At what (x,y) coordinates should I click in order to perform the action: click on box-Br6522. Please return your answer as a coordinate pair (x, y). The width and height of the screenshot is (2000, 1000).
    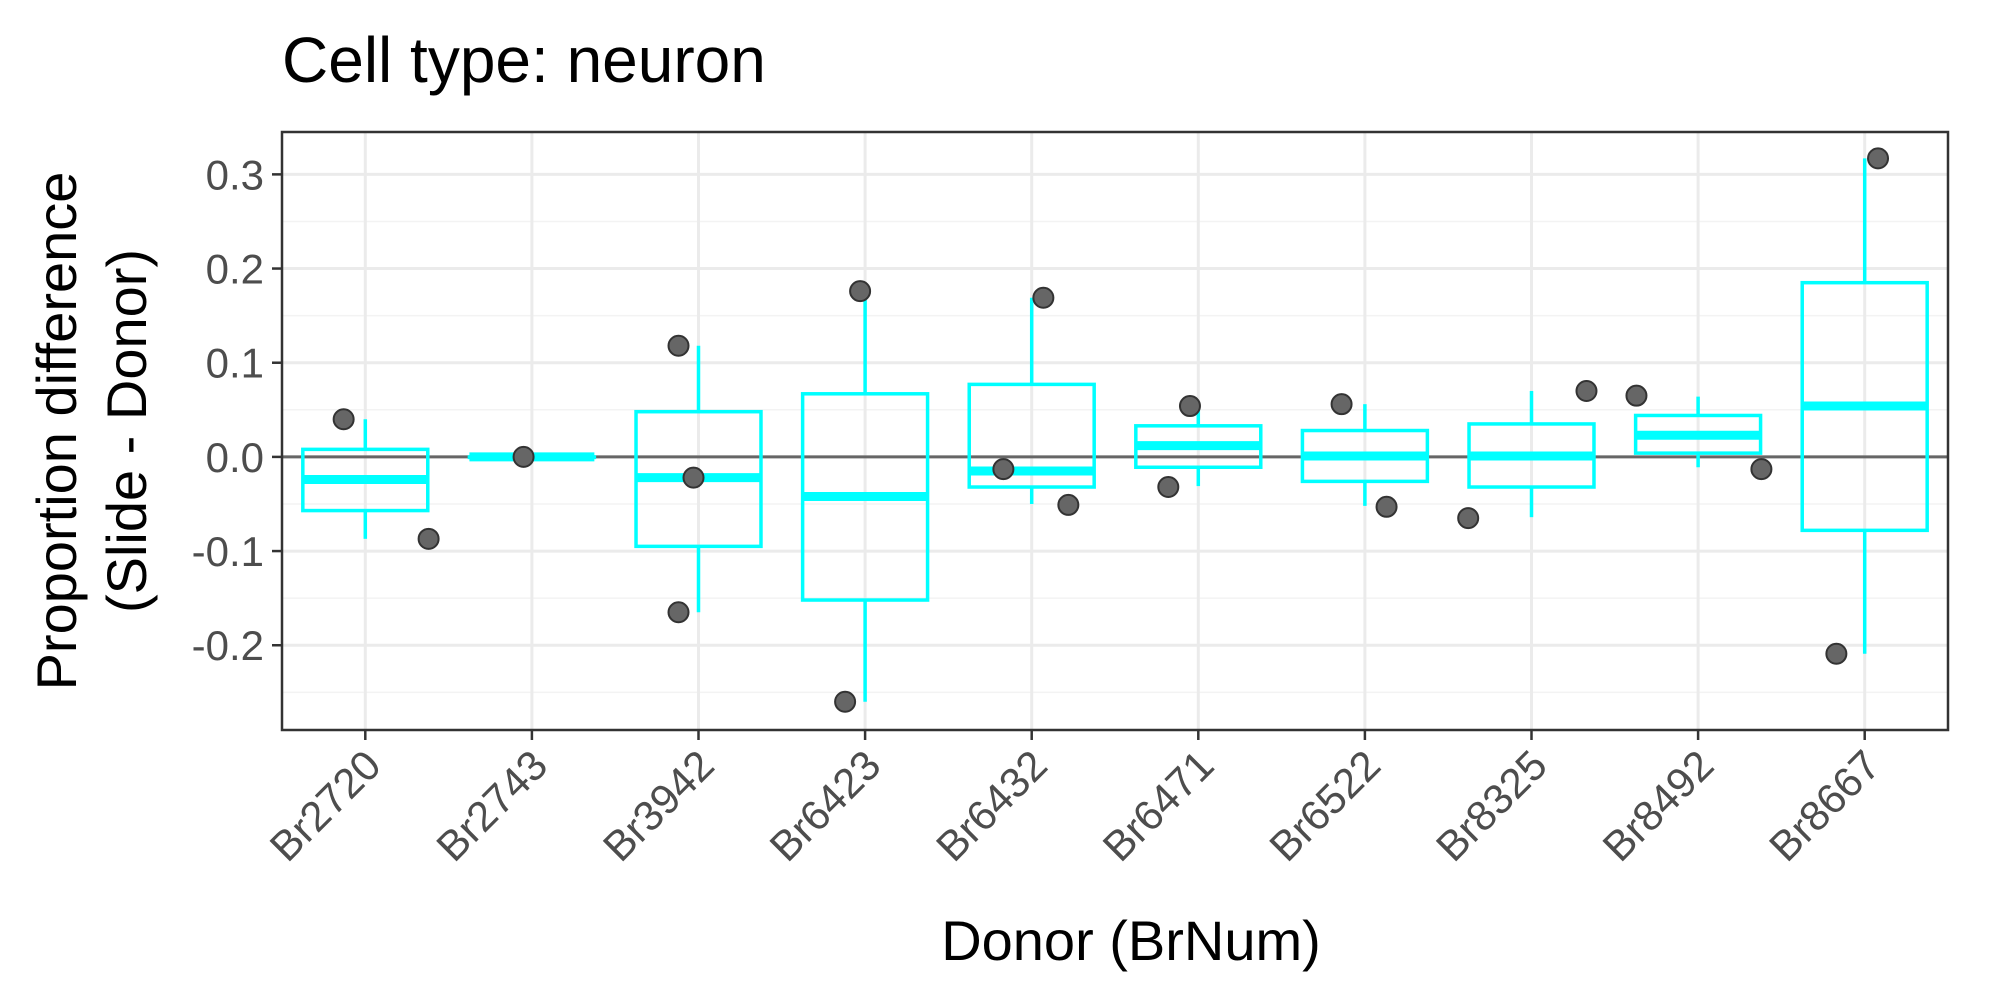
    Looking at the image, I should click on (1365, 455).